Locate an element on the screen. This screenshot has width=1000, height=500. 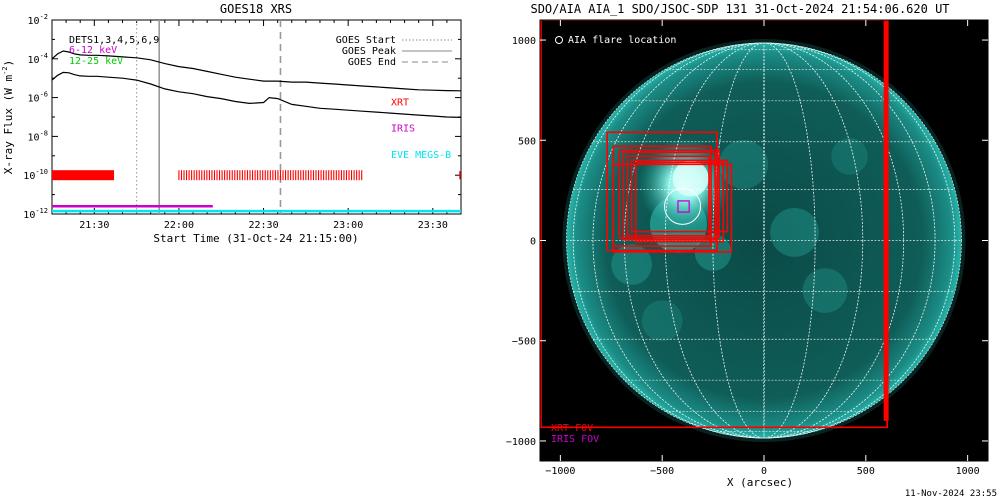
y-tick-label: 10⁻² is located at coordinates (38, 20).